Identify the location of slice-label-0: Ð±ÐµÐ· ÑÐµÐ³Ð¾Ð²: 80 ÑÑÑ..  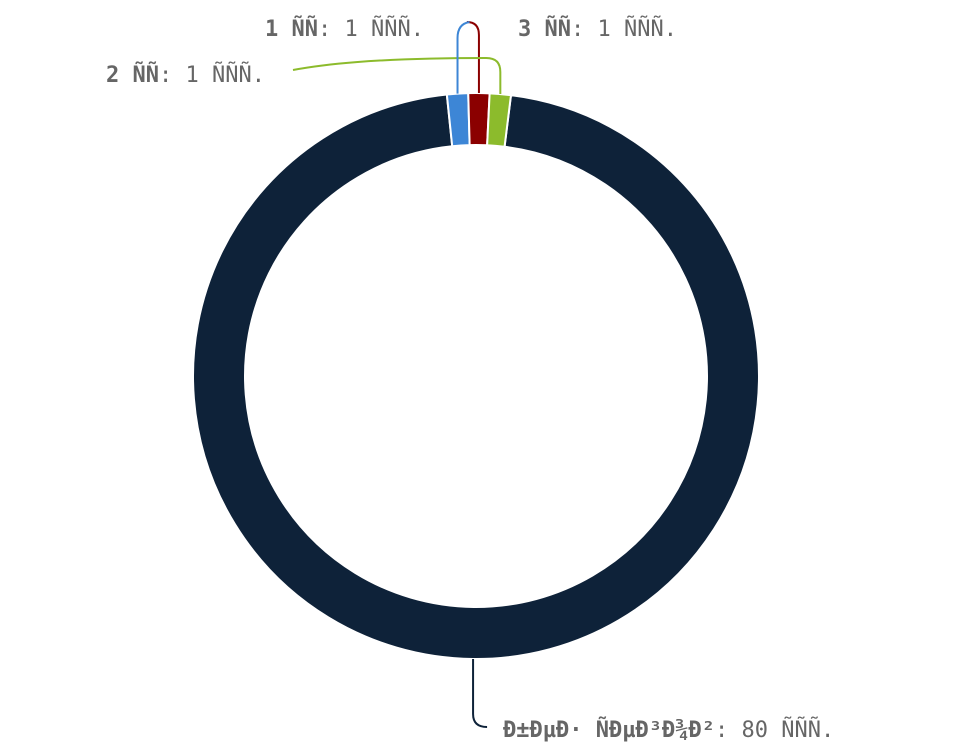
(668, 729).